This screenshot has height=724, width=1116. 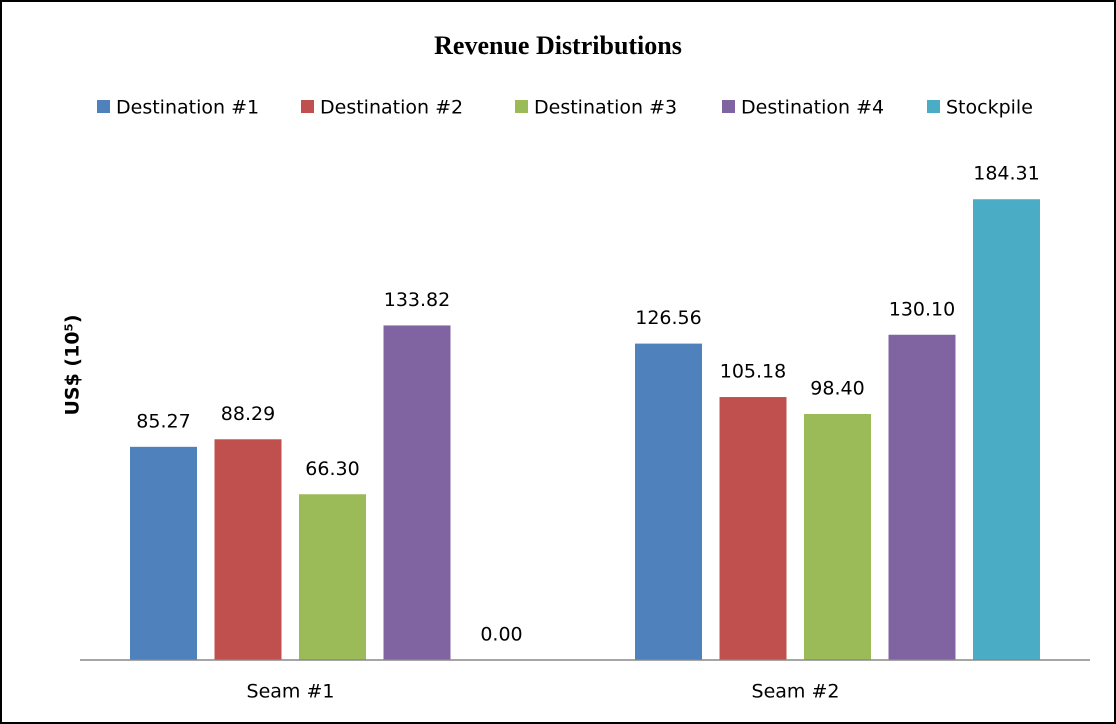 What do you see at coordinates (248, 414) in the screenshot?
I see `data-label: 88.29` at bounding box center [248, 414].